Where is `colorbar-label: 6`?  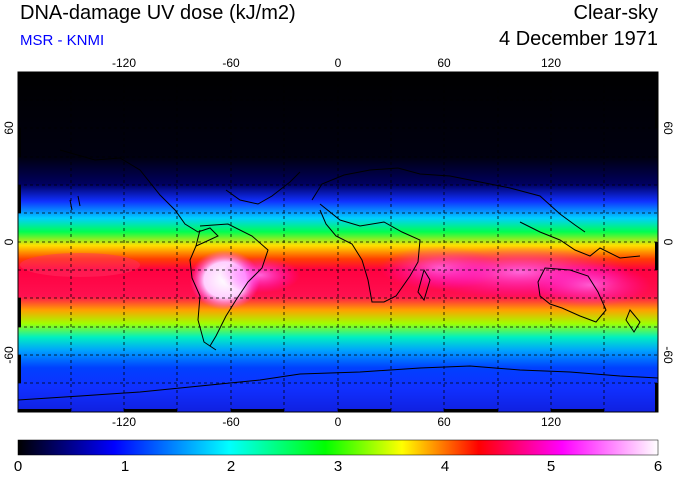
colorbar-label: 6 is located at coordinates (658, 466).